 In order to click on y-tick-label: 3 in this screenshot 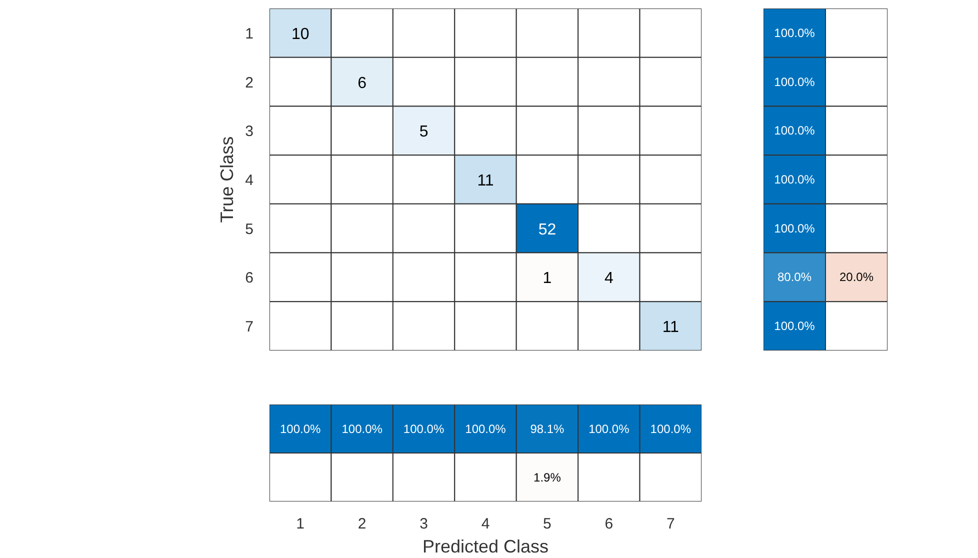, I will do `click(249, 131)`.